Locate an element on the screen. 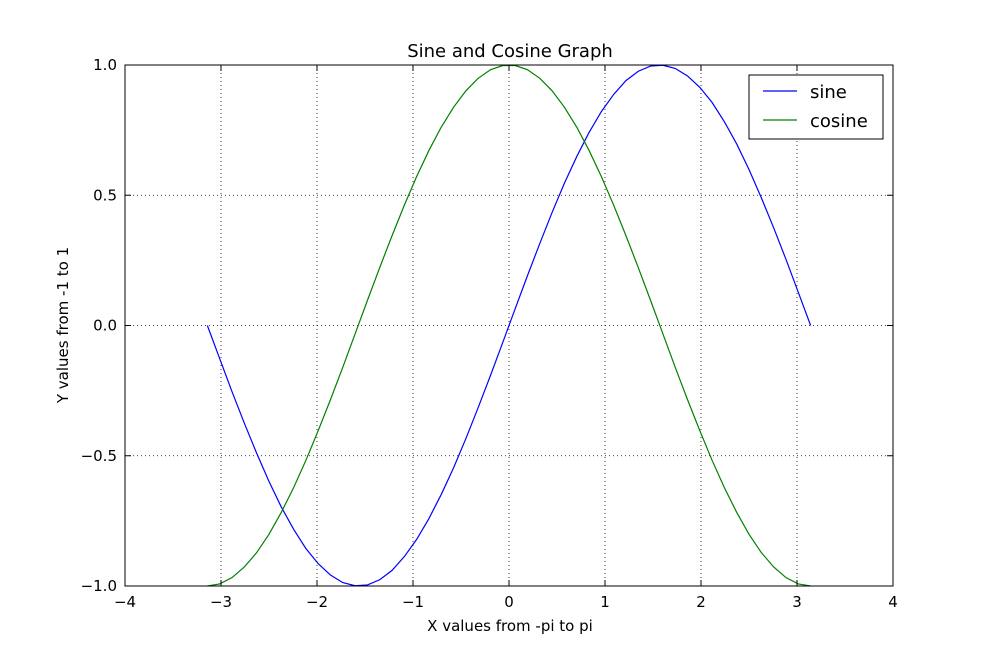  legend-box is located at coordinates (816, 107).